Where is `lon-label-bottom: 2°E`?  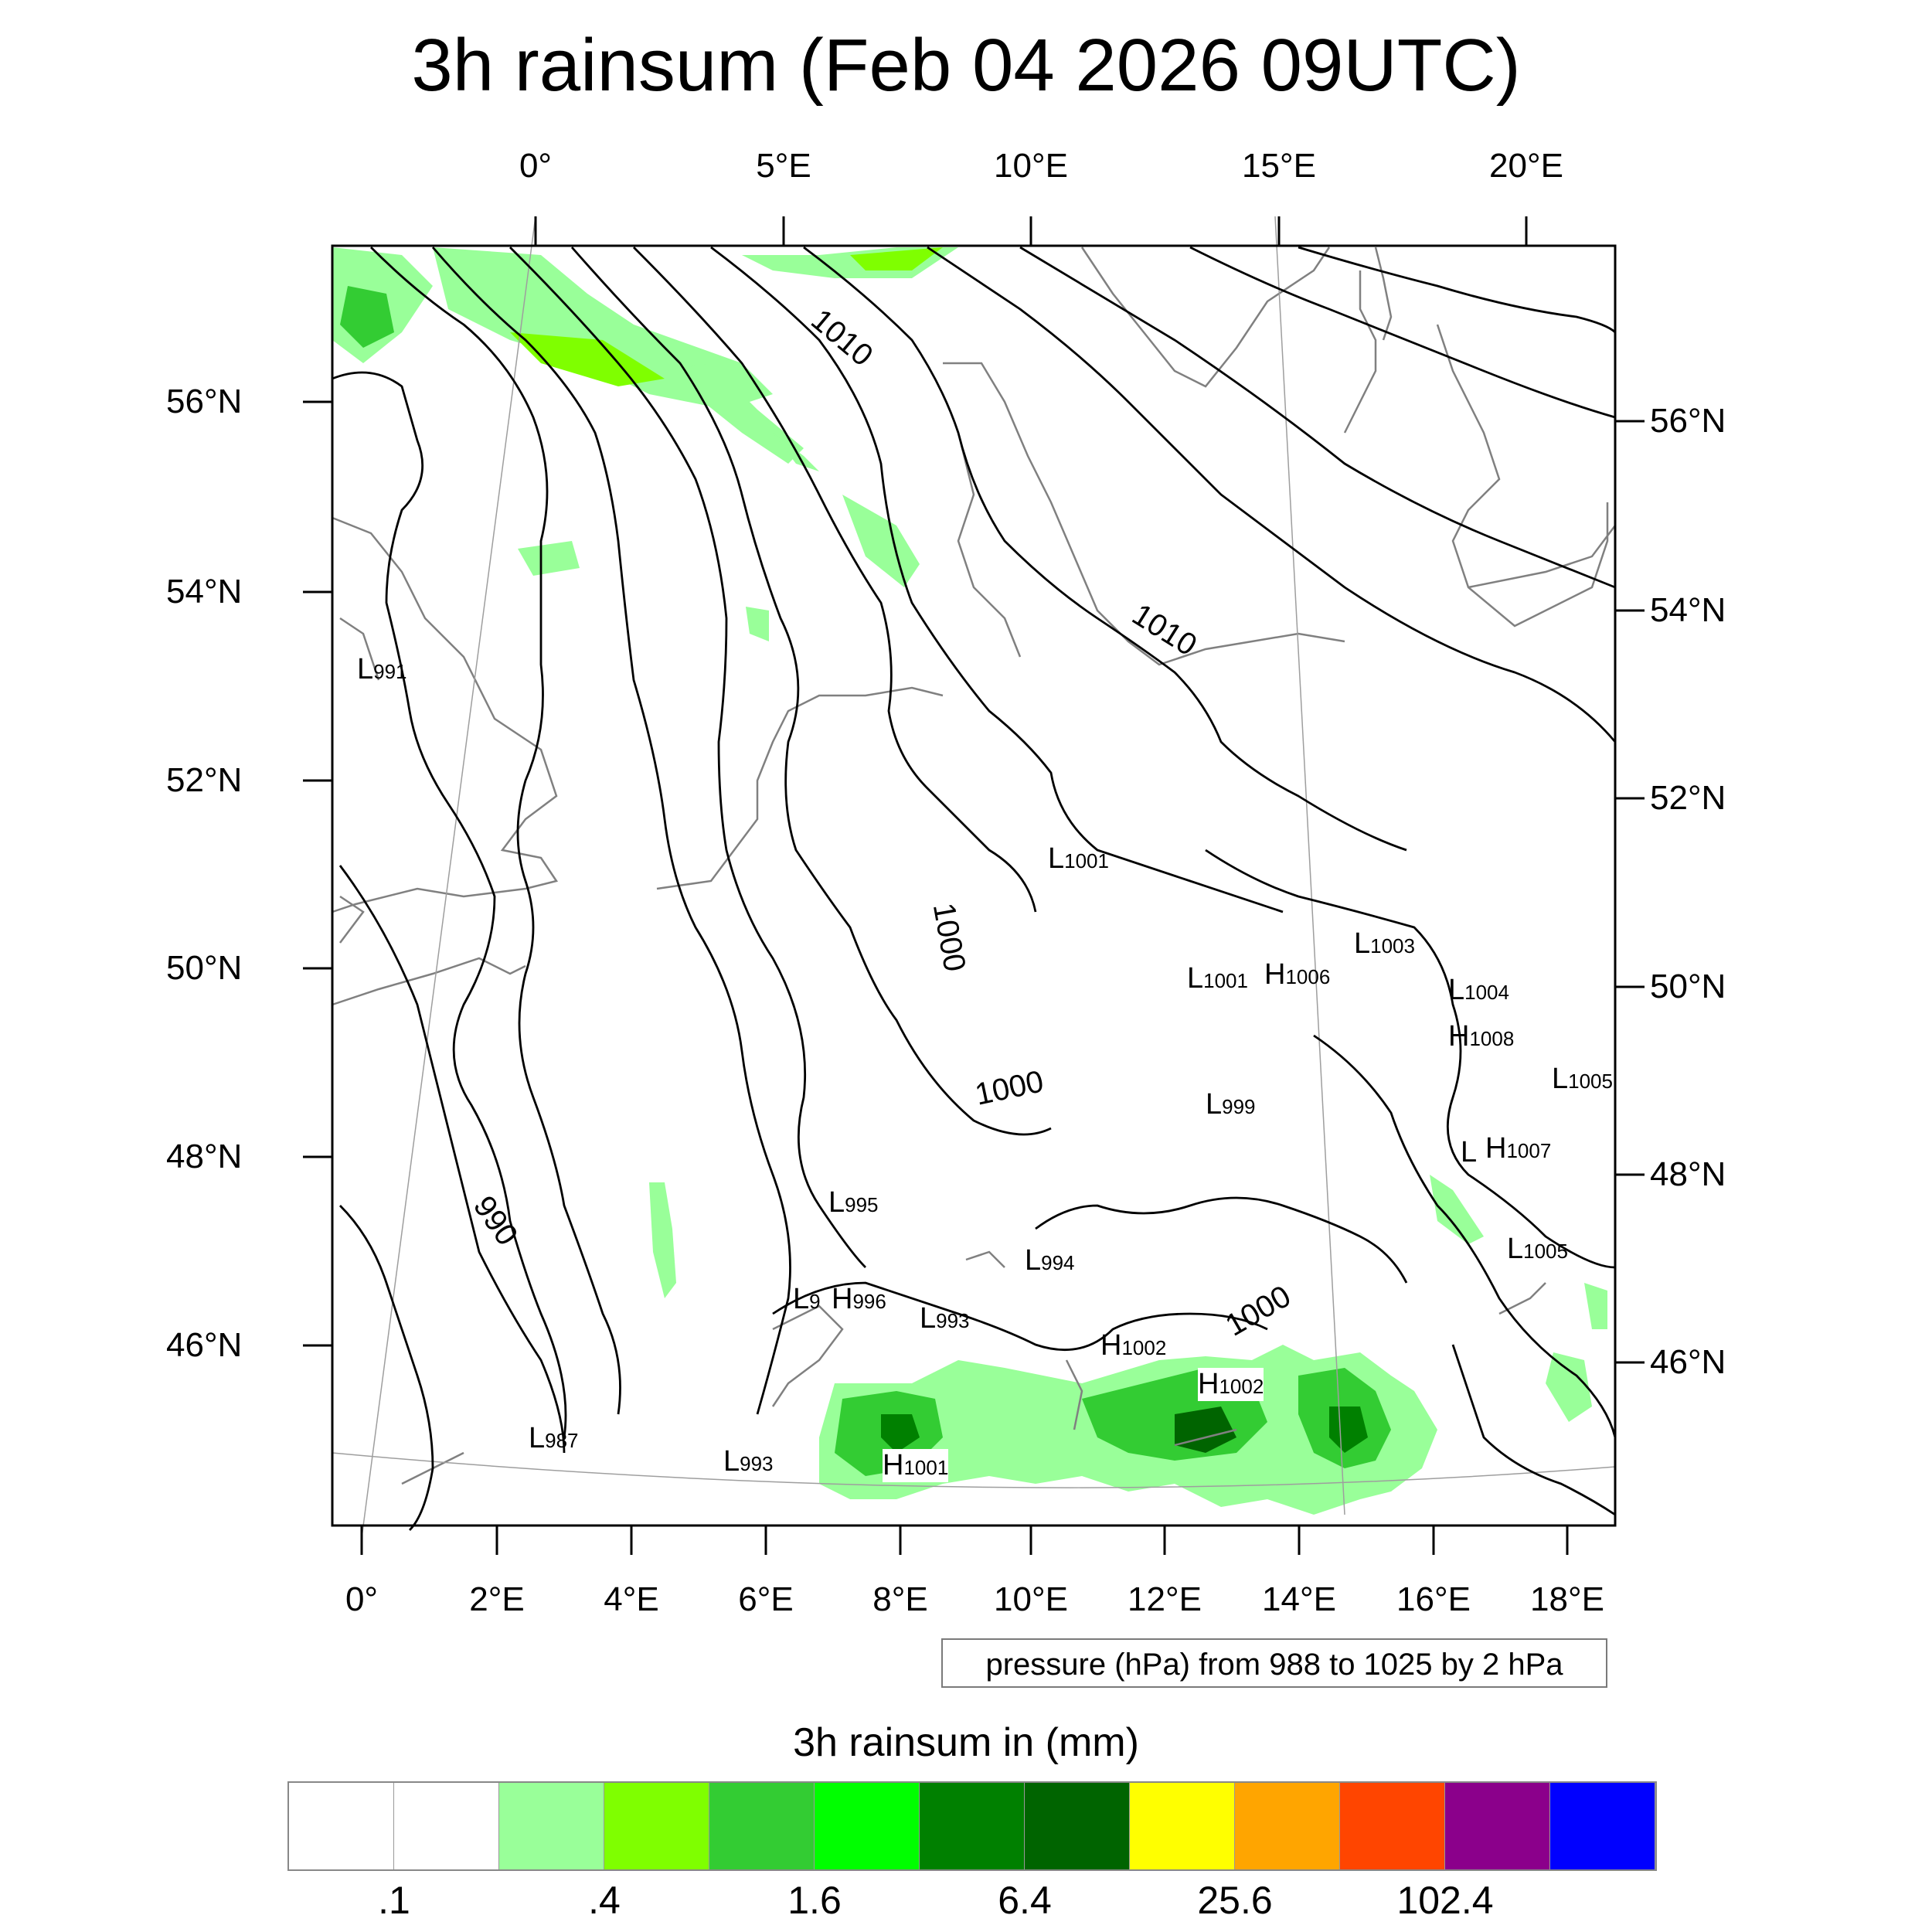 lon-label-bottom: 2°E is located at coordinates (497, 1599).